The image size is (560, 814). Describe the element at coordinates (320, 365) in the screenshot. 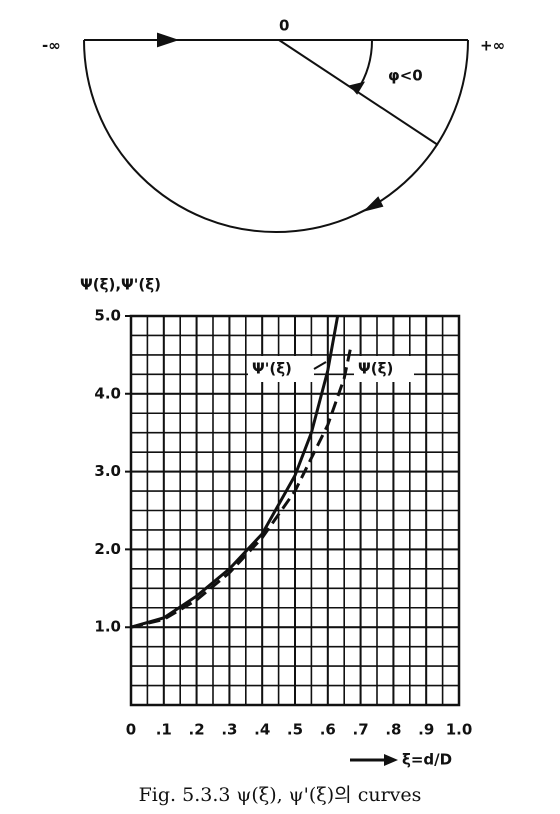

I see `leader` at that location.